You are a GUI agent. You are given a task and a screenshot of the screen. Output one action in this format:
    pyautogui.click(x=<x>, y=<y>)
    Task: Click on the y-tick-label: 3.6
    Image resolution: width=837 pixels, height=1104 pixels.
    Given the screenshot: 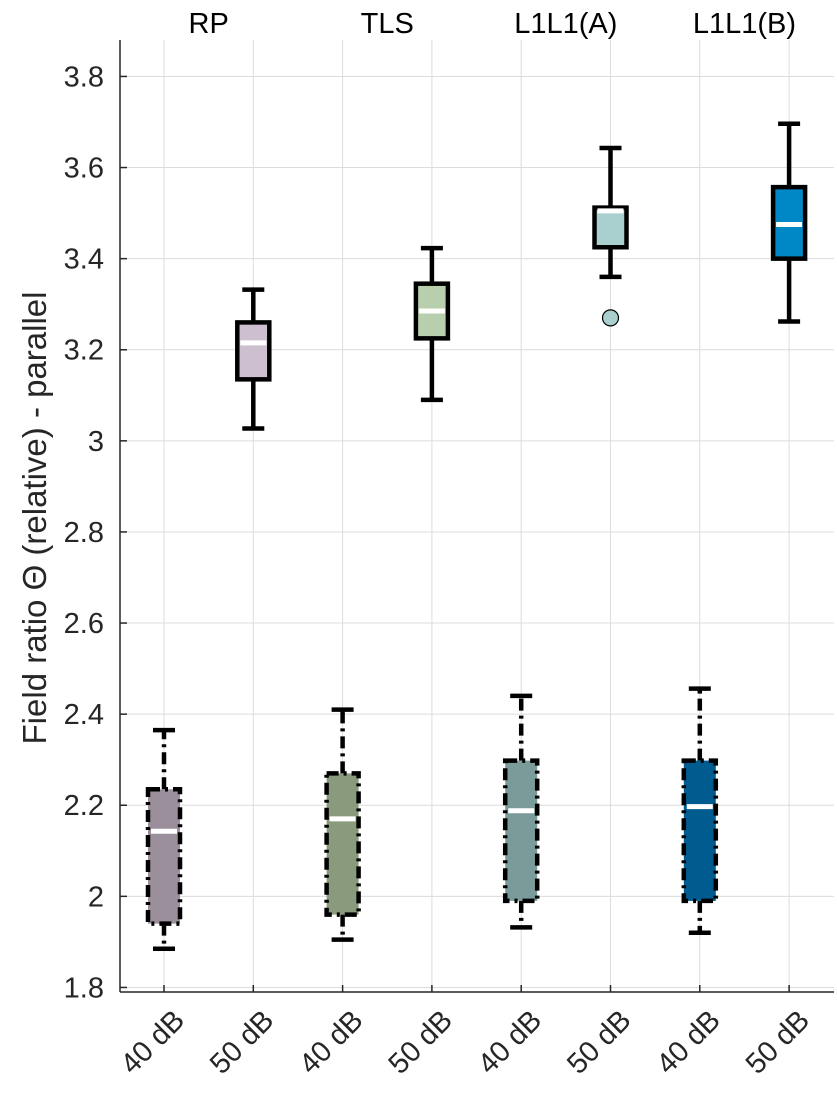 What is the action you would take?
    pyautogui.click(x=84, y=169)
    